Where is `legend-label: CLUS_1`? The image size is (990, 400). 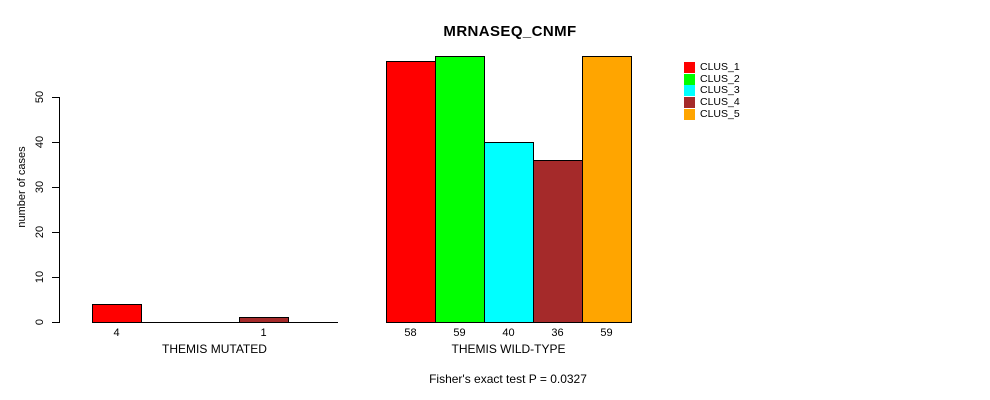 legend-label: CLUS_1 is located at coordinates (720, 67).